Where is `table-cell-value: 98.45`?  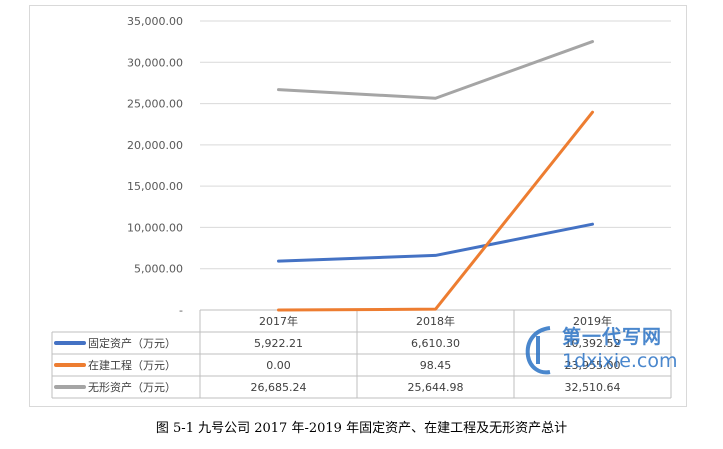
table-cell-value: 98.45 is located at coordinates (436, 365).